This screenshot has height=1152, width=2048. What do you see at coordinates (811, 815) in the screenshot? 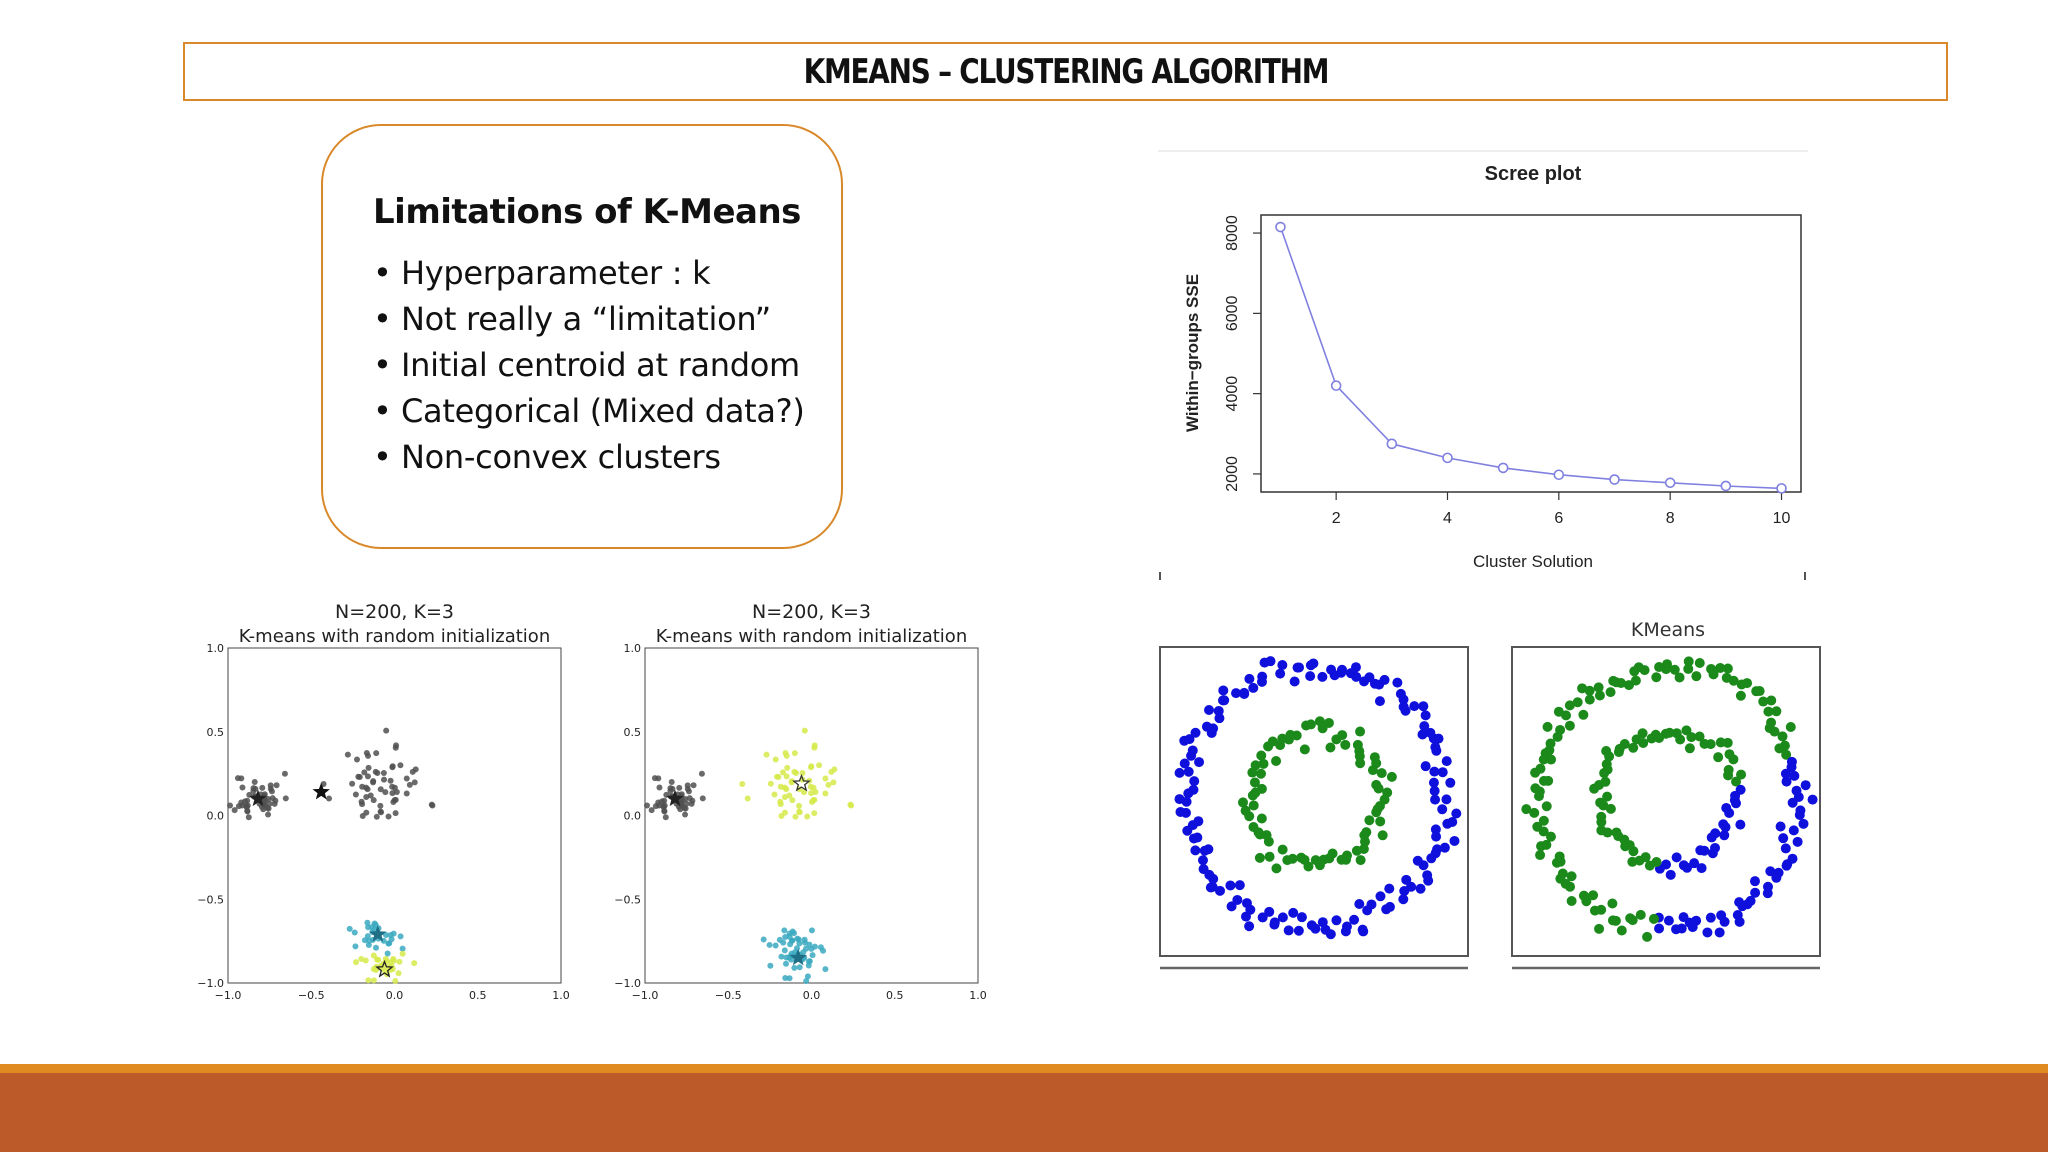
I see `kmeans-plot-frame` at bounding box center [811, 815].